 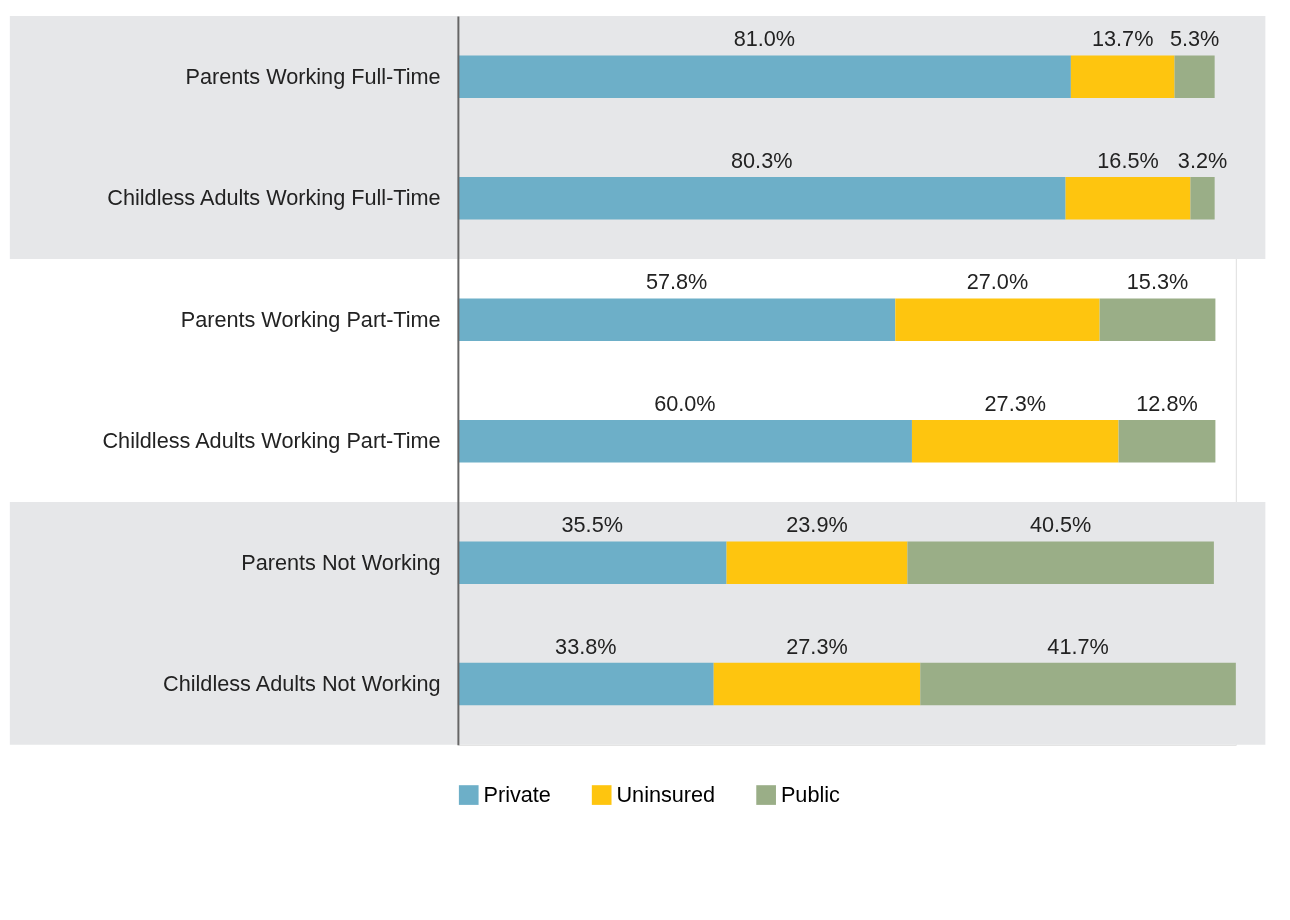 I want to click on data-label: 16.5%, so click(x=1128, y=160).